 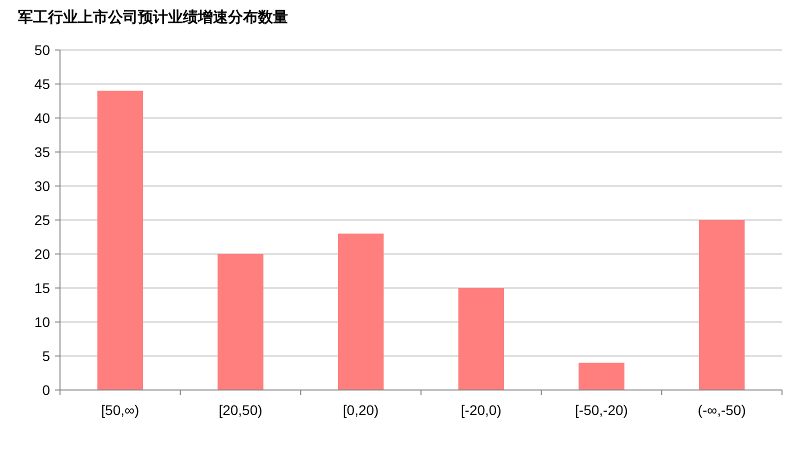 What do you see at coordinates (481, 410) in the screenshot?
I see `x-tick-label: [-20,0)` at bounding box center [481, 410].